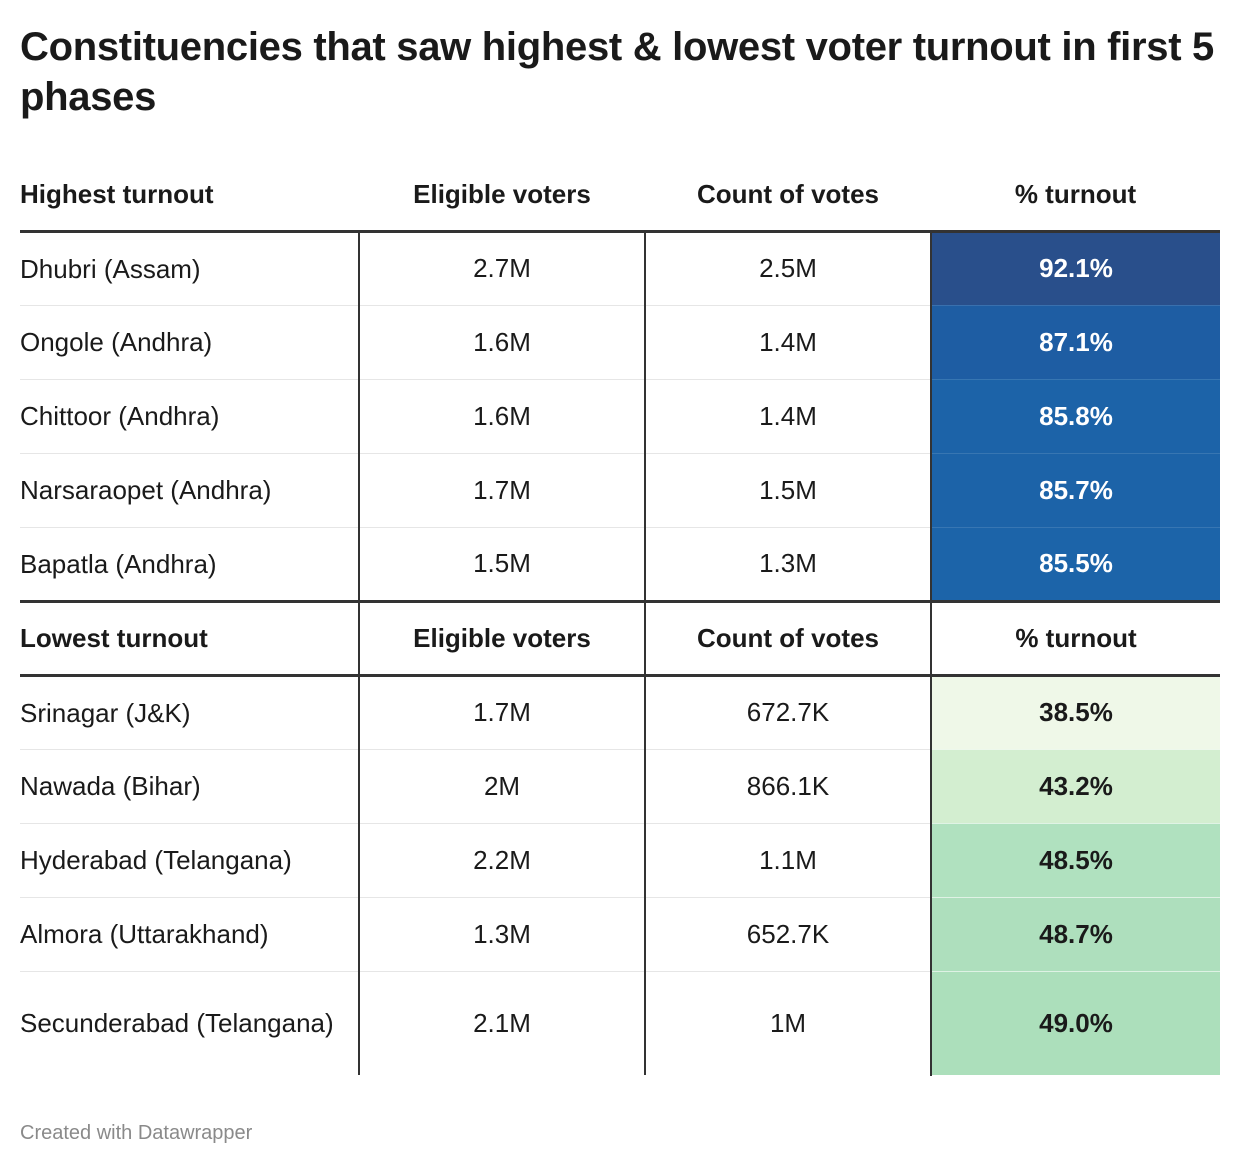 The image size is (1240, 1168). What do you see at coordinates (787, 1023) in the screenshot?
I see `count-of-votes-cell: 1M` at bounding box center [787, 1023].